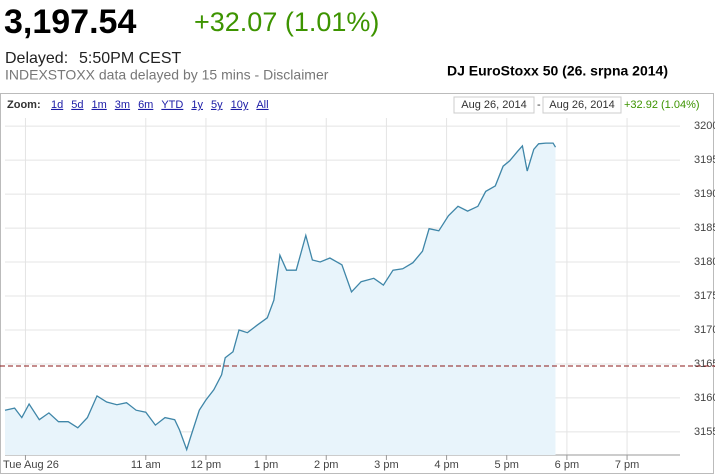 The height and width of the screenshot is (475, 715). What do you see at coordinates (31, 465) in the screenshot?
I see `x-tick-label: Tue Aug 26` at bounding box center [31, 465].